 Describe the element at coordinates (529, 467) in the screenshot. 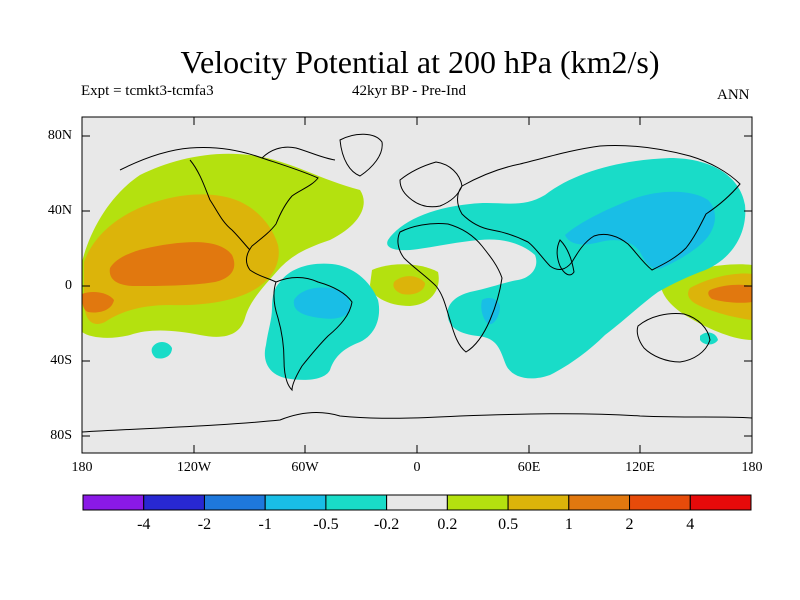

I see `lon-label-60e: 60E` at that location.